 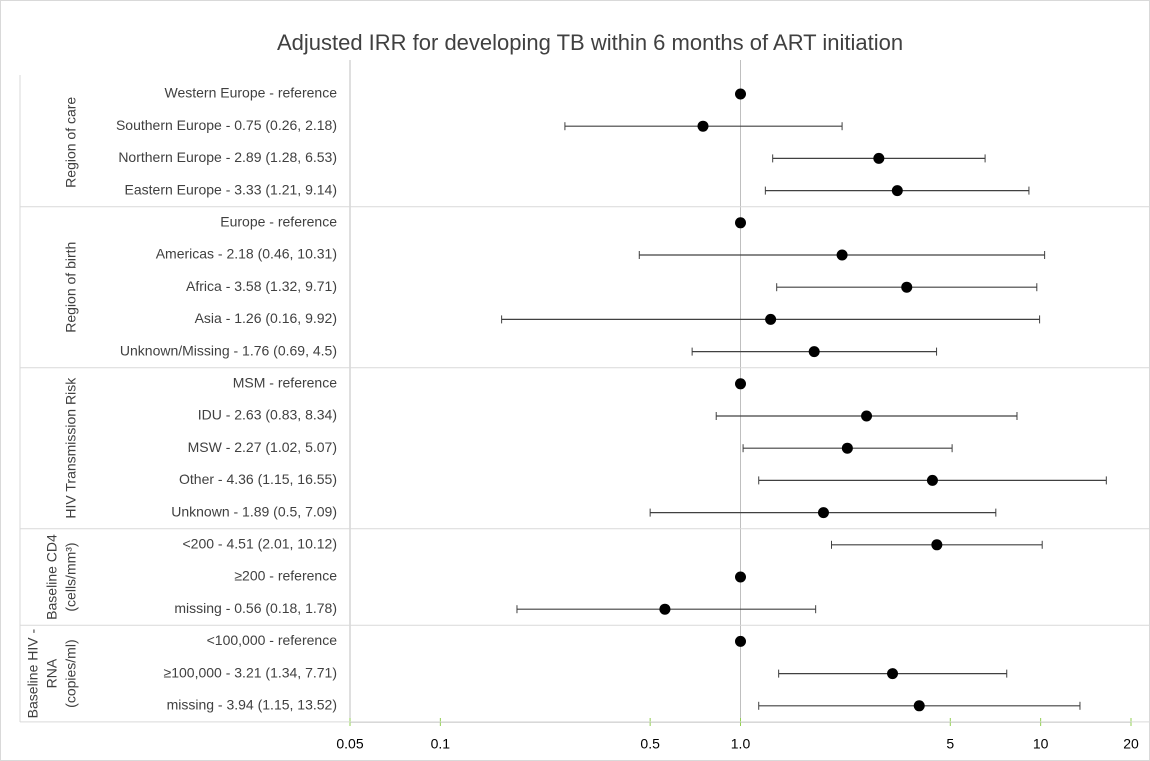 I want to click on group-label: (copies/ml), so click(x=71, y=673).